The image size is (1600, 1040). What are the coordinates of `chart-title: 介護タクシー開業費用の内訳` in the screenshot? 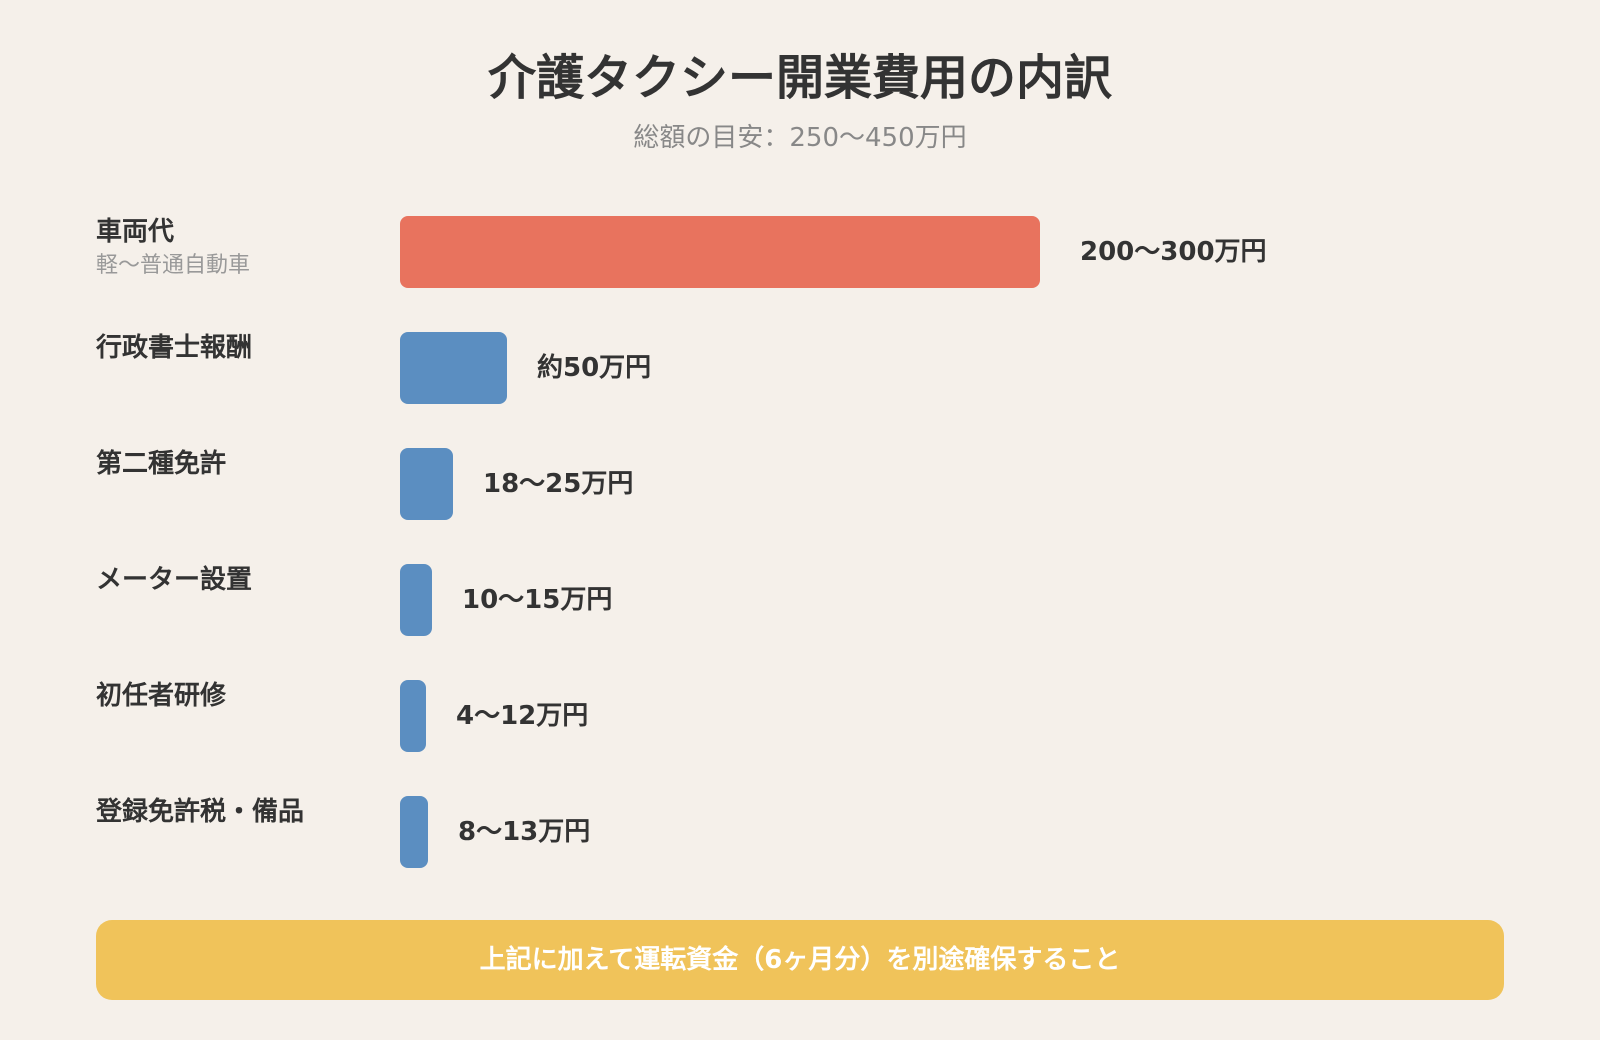 It's located at (799, 78).